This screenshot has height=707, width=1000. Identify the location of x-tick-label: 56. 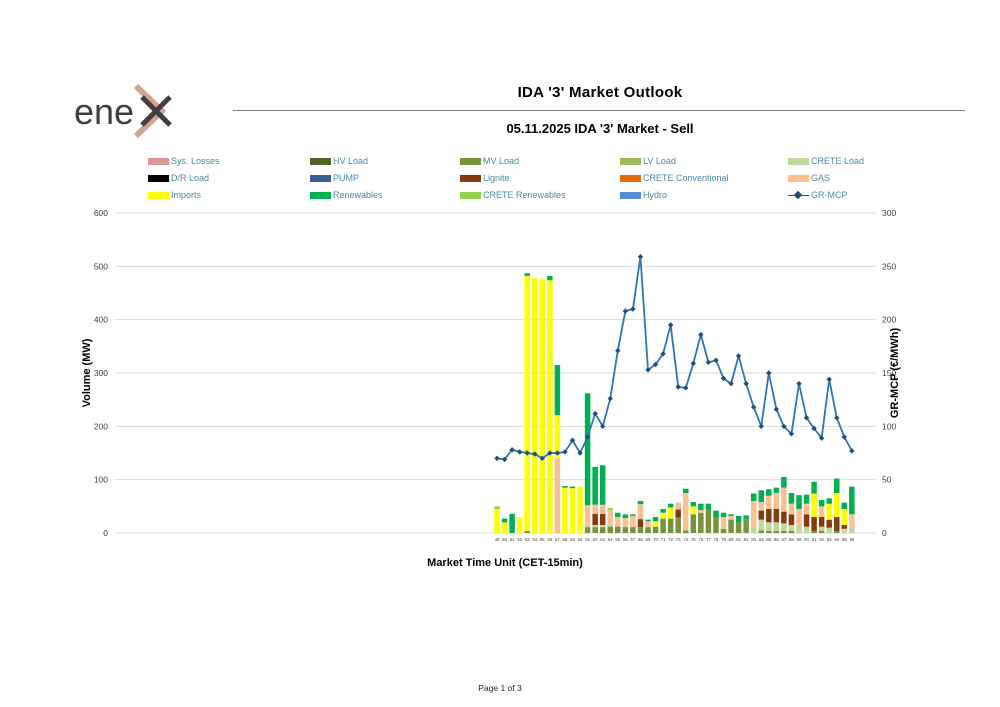
(549, 539).